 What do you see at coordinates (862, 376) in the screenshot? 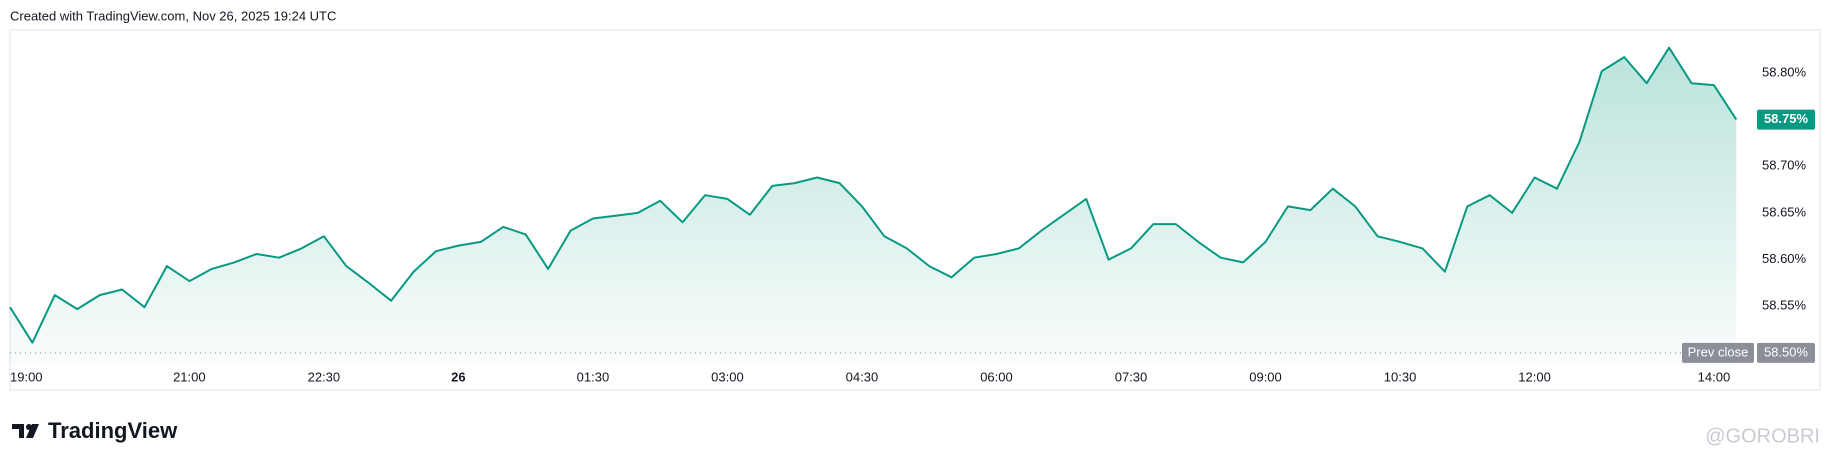
I see `x-tick-label: 04:30` at bounding box center [862, 376].